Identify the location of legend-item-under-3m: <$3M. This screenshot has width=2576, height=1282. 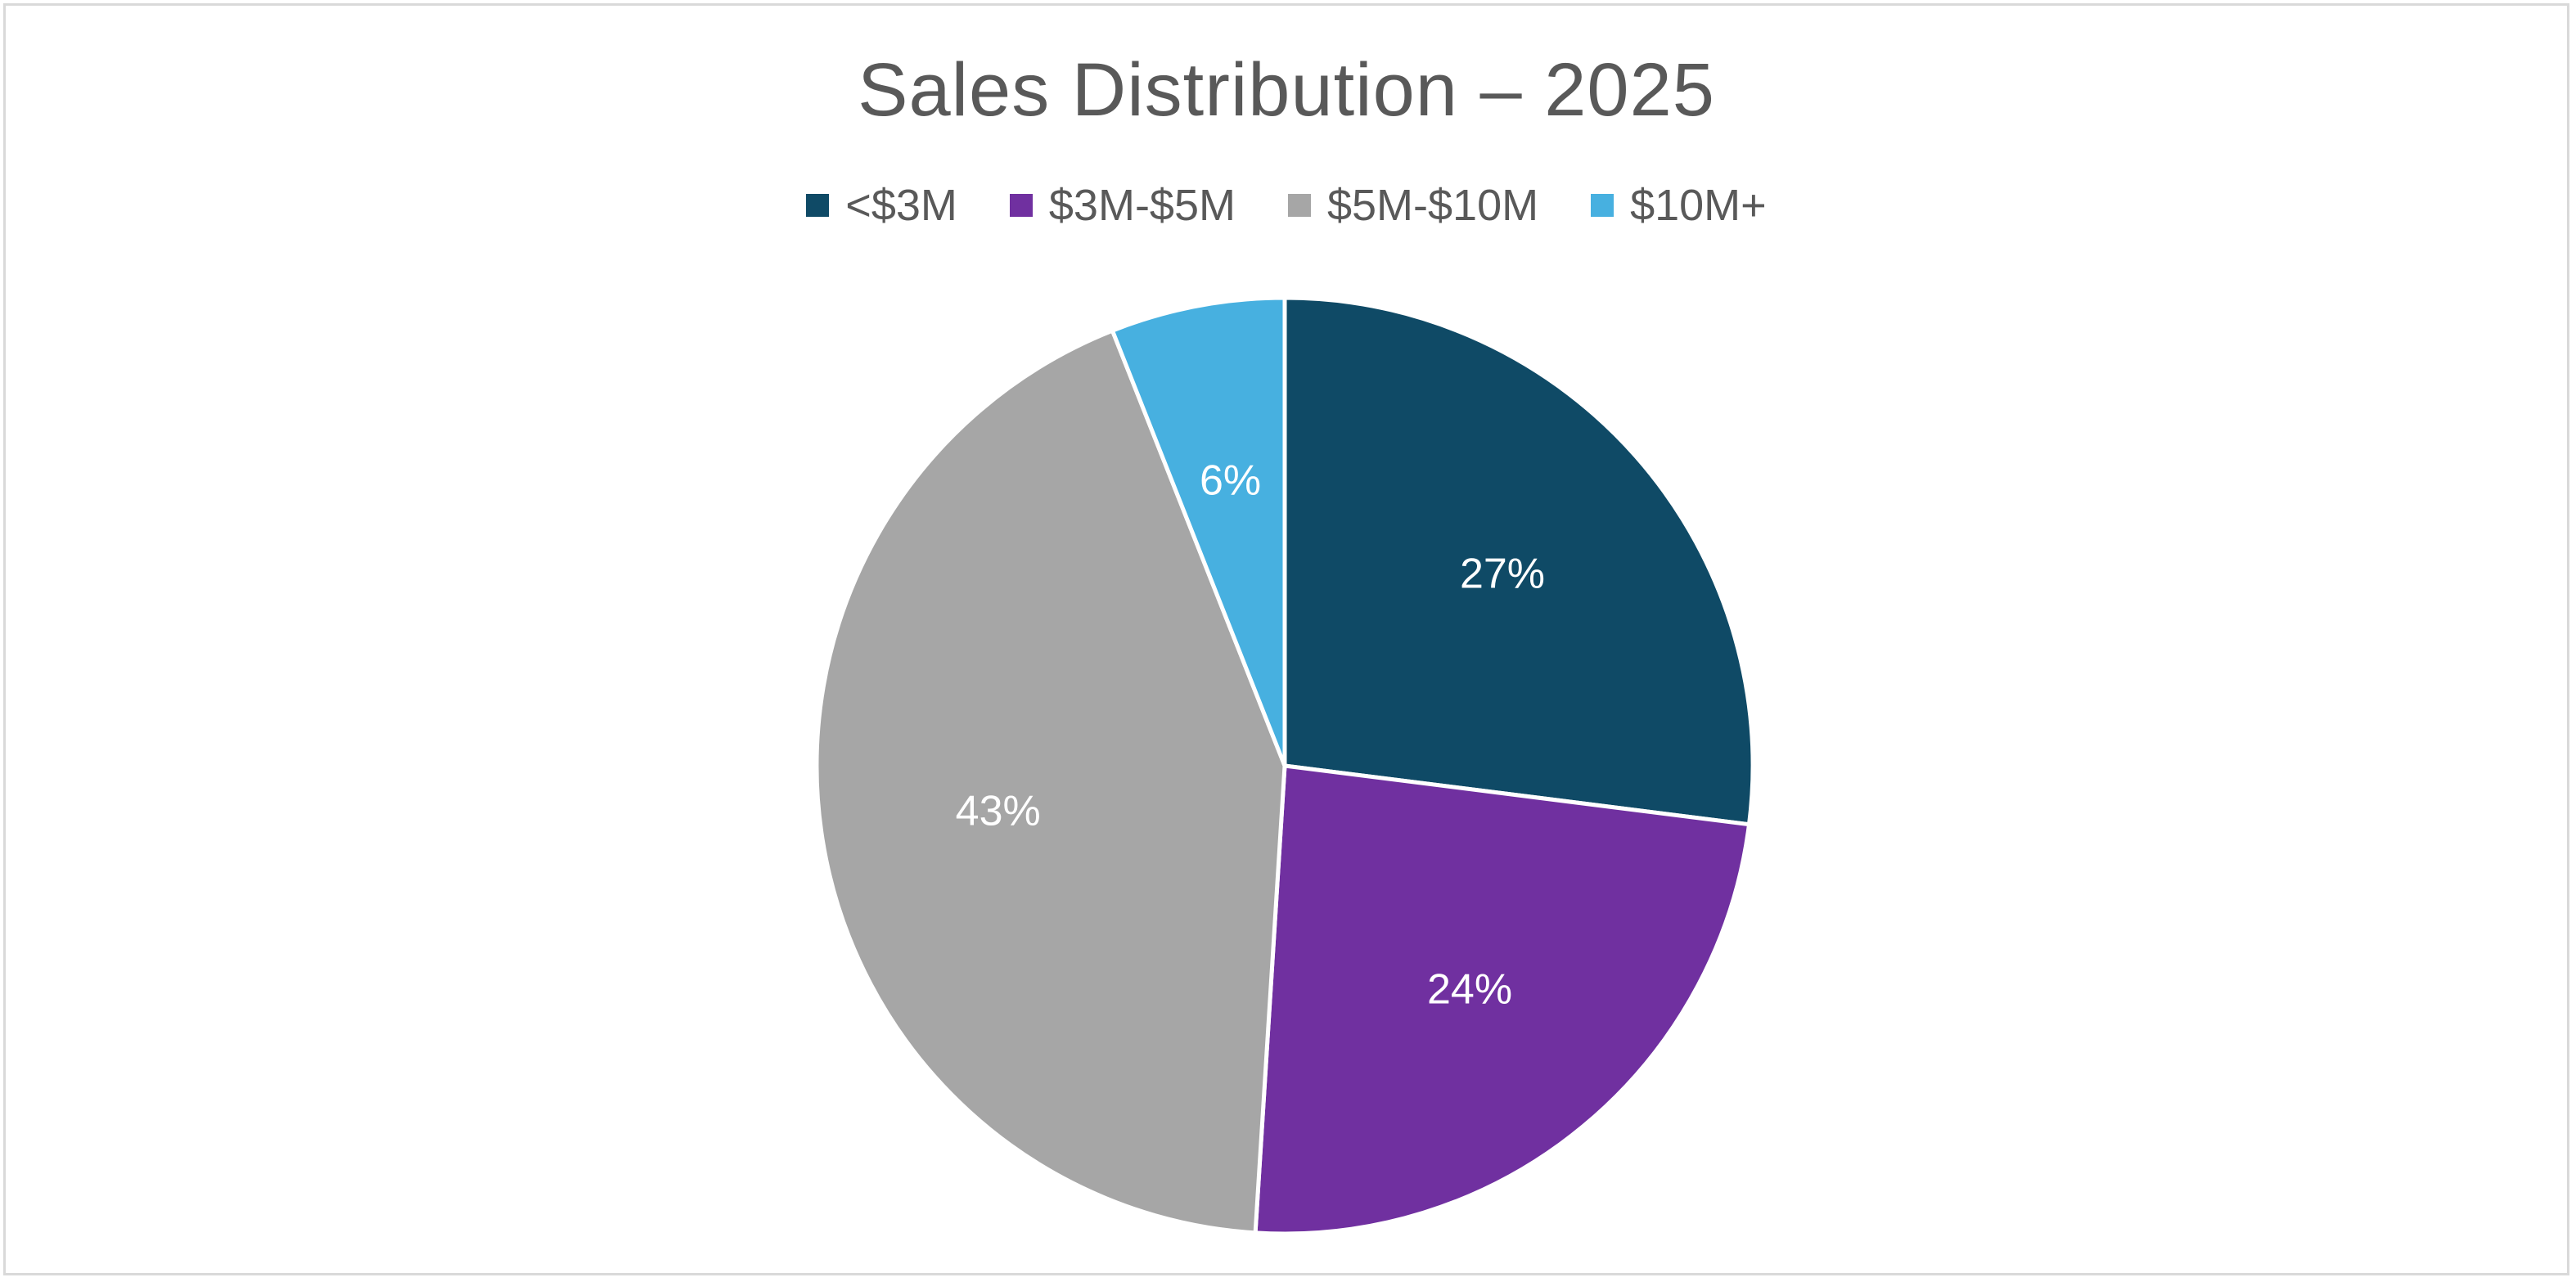
(881, 205).